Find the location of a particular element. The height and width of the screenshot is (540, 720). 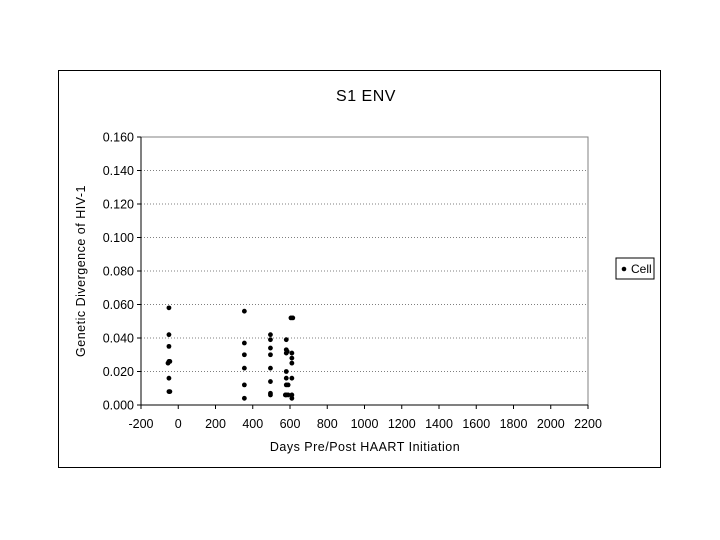

y-tick-label: 0.160 is located at coordinates (118, 138).